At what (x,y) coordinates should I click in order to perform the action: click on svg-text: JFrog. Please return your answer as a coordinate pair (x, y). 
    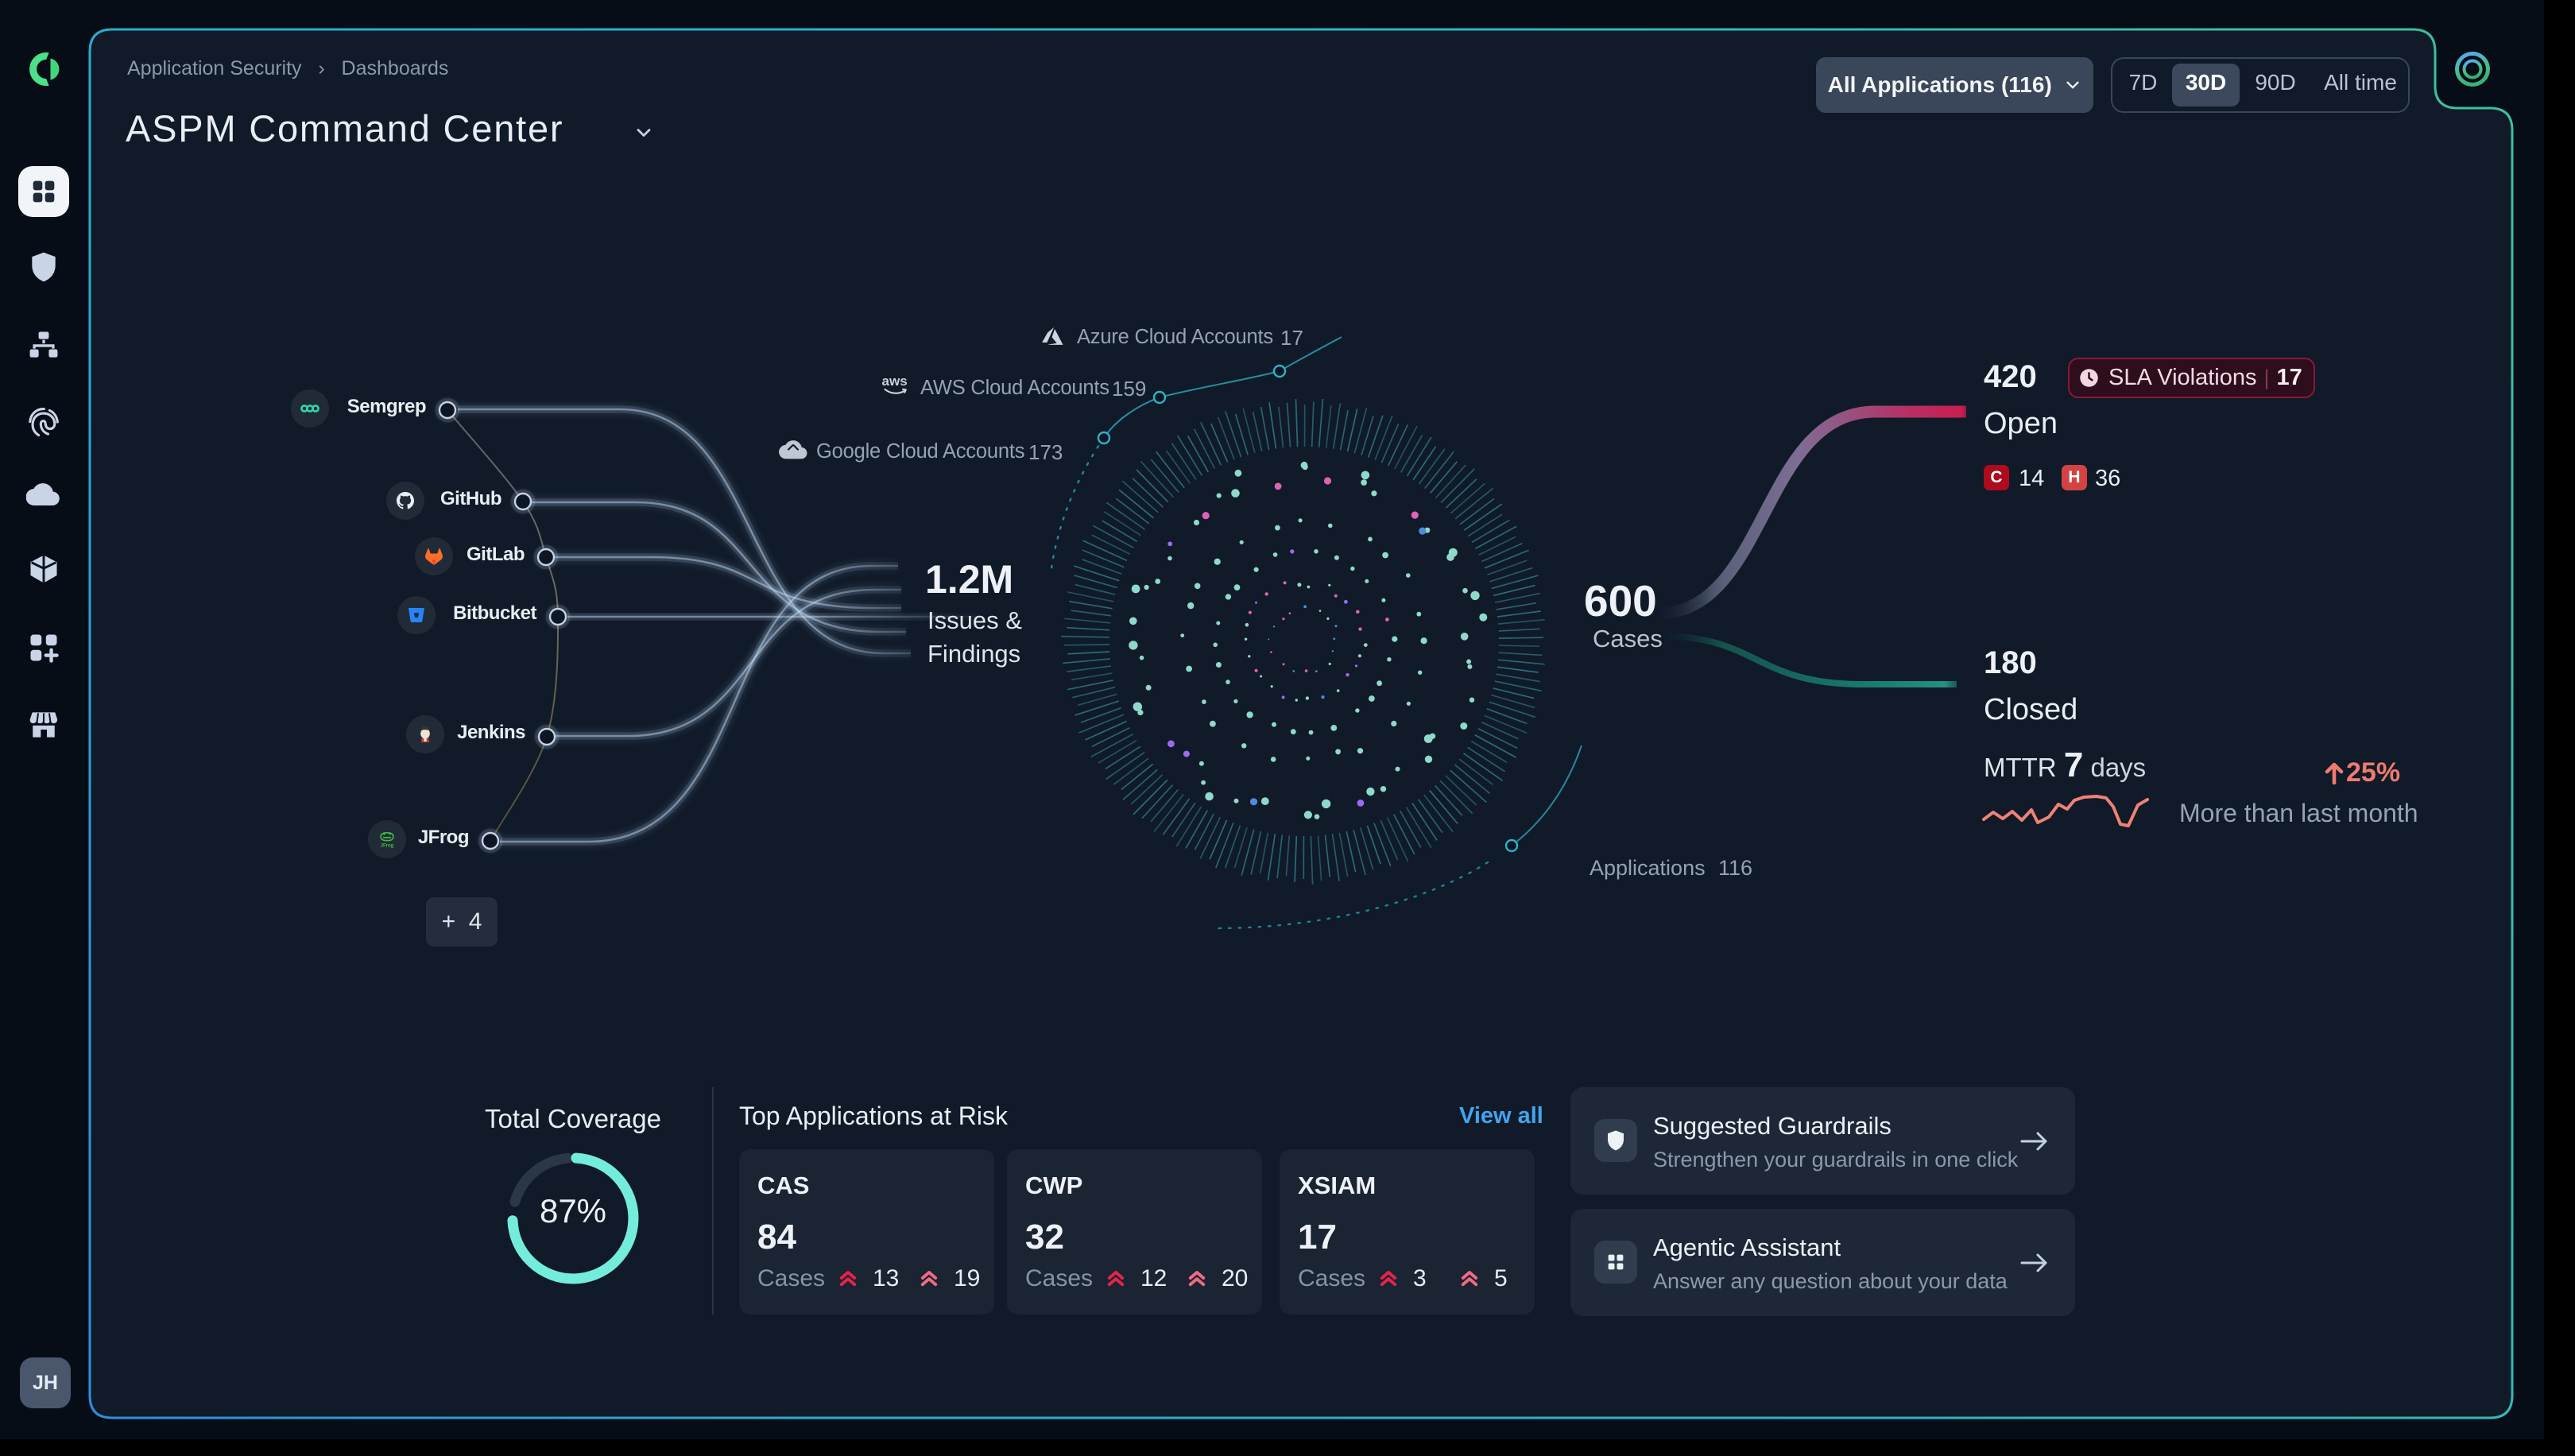
    Looking at the image, I should click on (387, 846).